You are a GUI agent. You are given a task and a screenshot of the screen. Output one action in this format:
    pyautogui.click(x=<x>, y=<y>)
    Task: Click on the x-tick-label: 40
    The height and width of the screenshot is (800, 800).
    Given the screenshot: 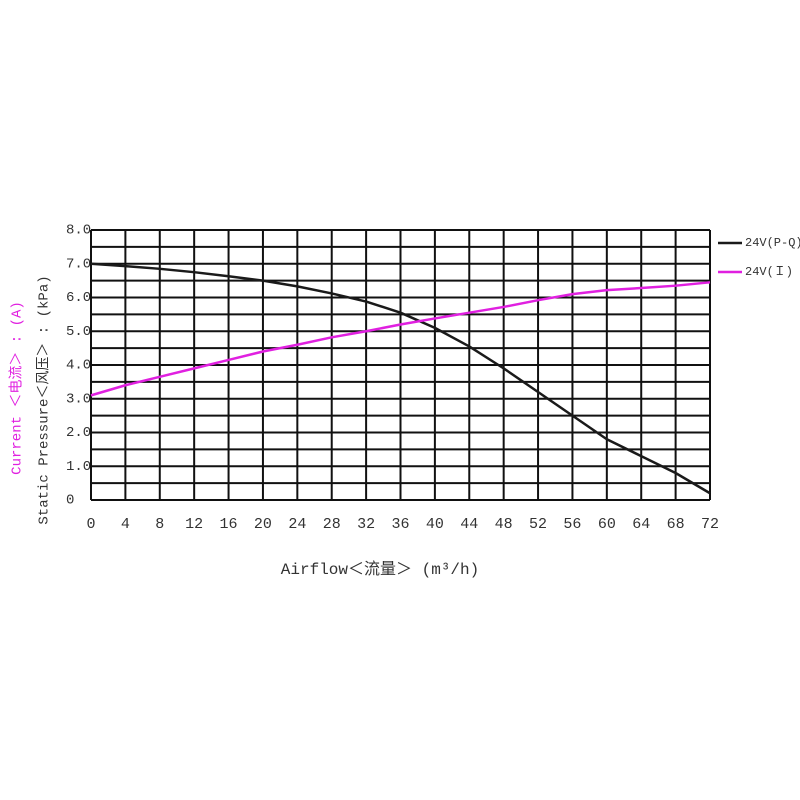 What is the action you would take?
    pyautogui.click(x=435, y=524)
    